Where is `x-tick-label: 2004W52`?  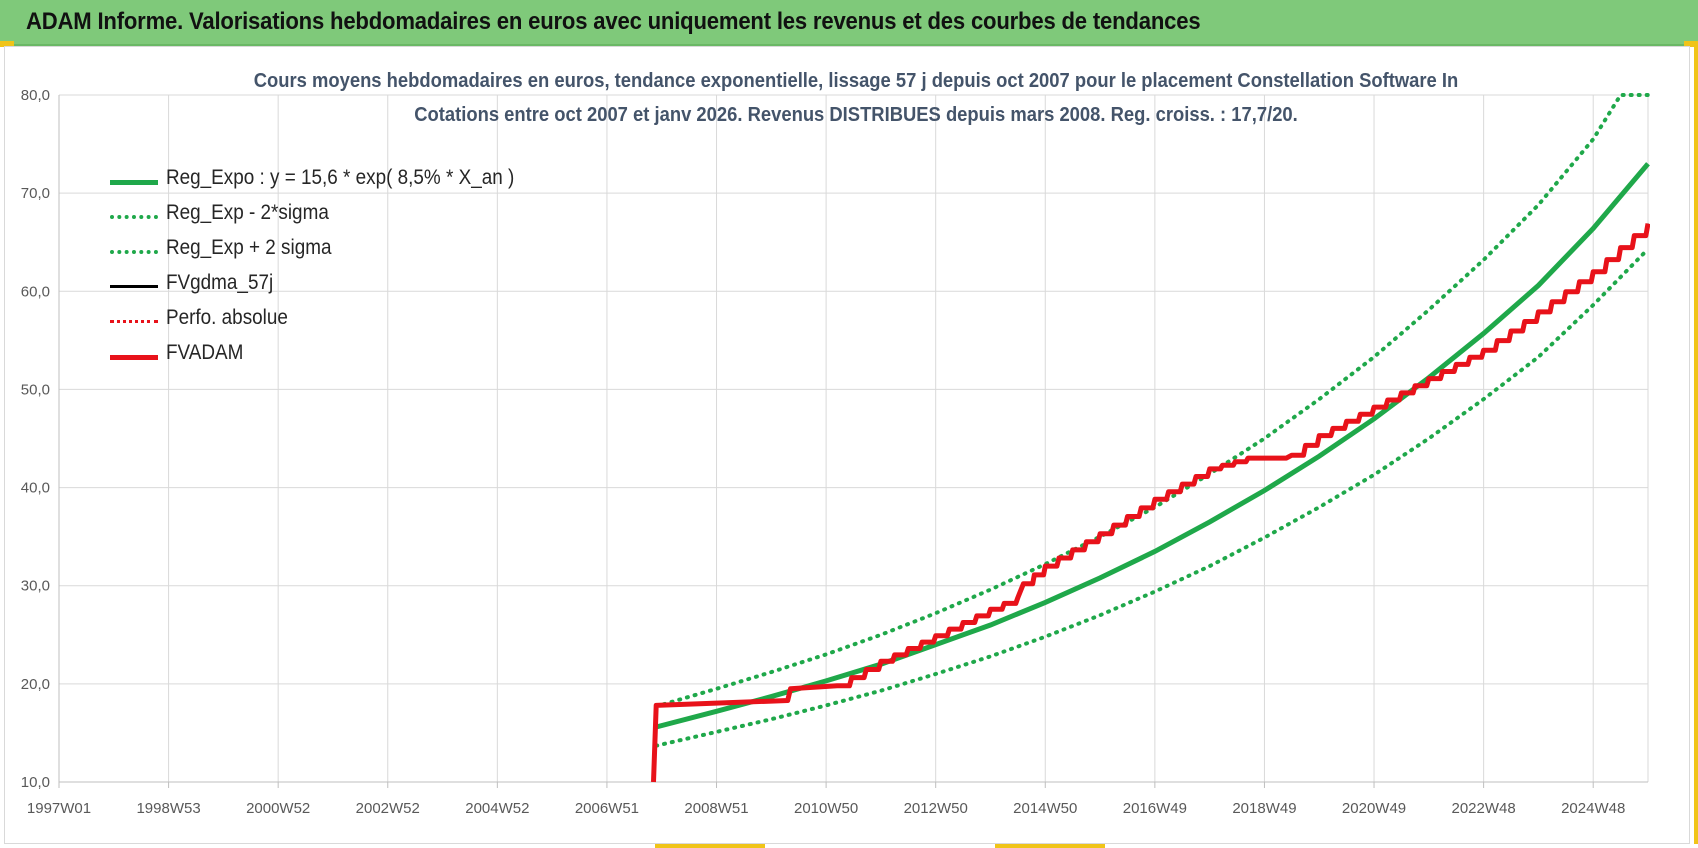 x-tick-label: 2004W52 is located at coordinates (497, 808).